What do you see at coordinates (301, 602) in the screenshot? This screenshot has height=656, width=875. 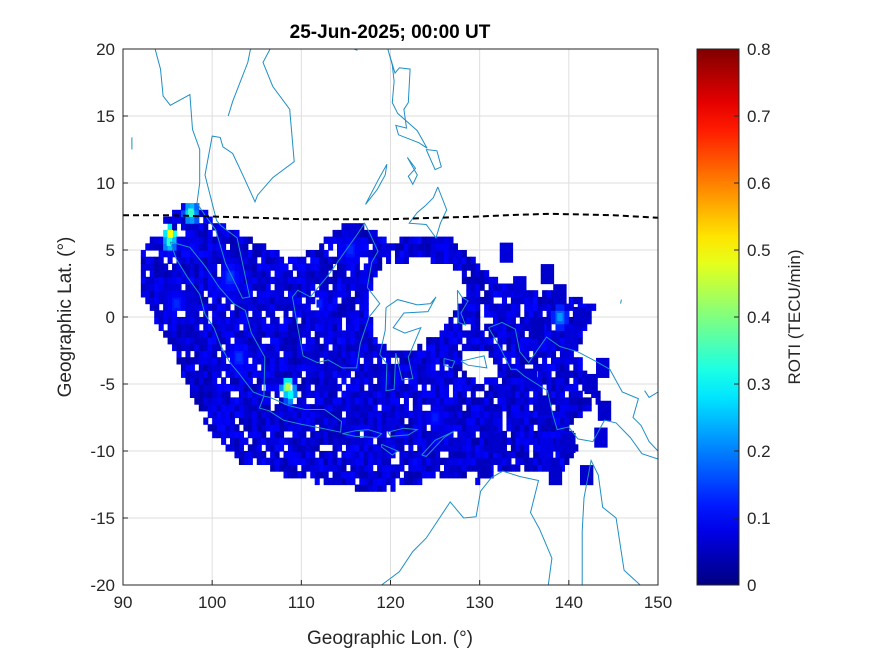 I see `x-tick-label: 110` at bounding box center [301, 602].